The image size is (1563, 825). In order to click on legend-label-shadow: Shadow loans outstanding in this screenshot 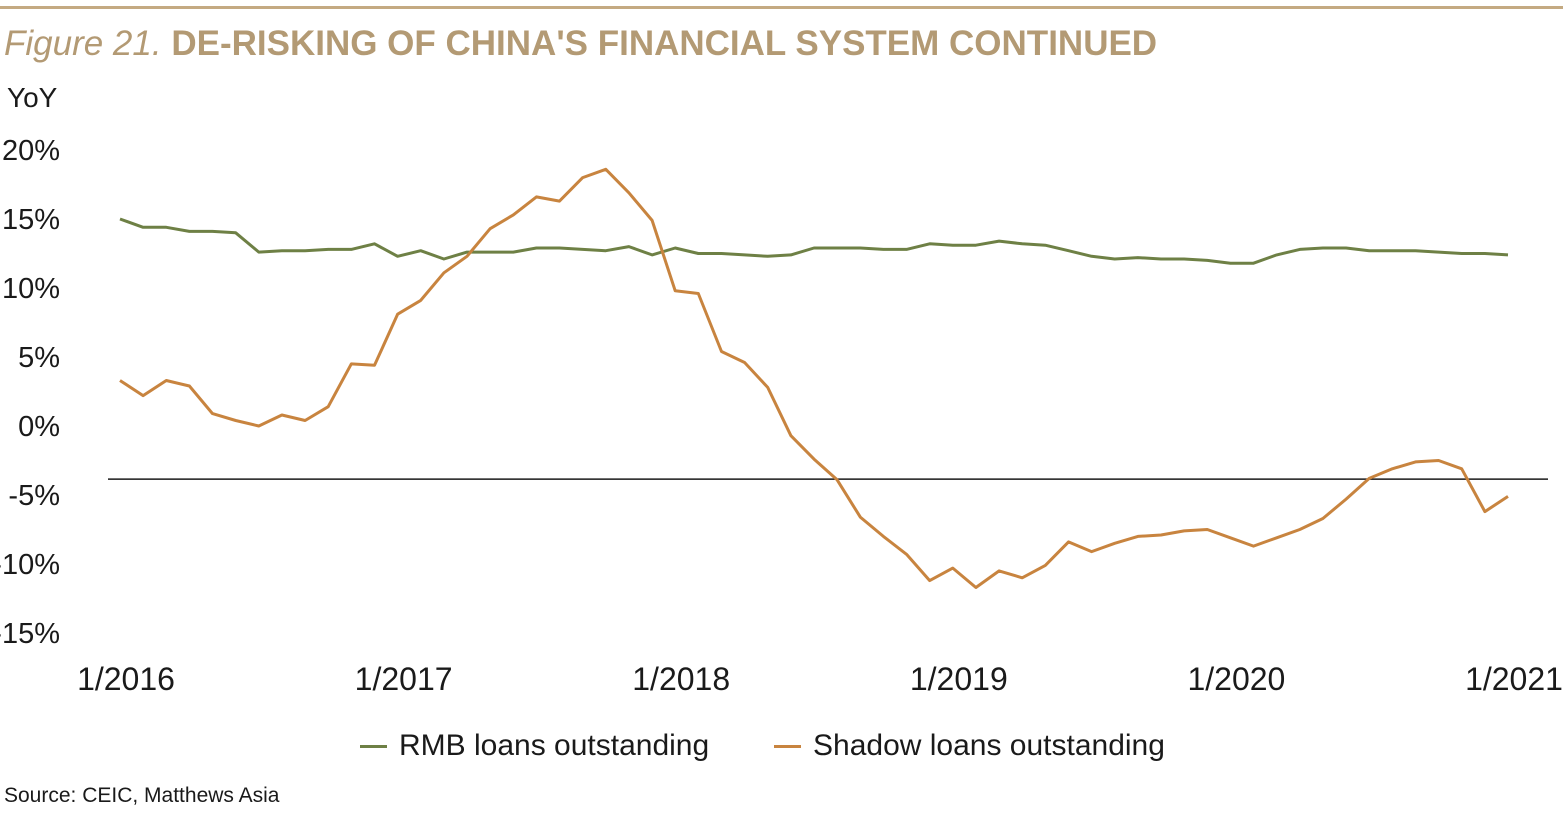, I will do `click(989, 745)`.